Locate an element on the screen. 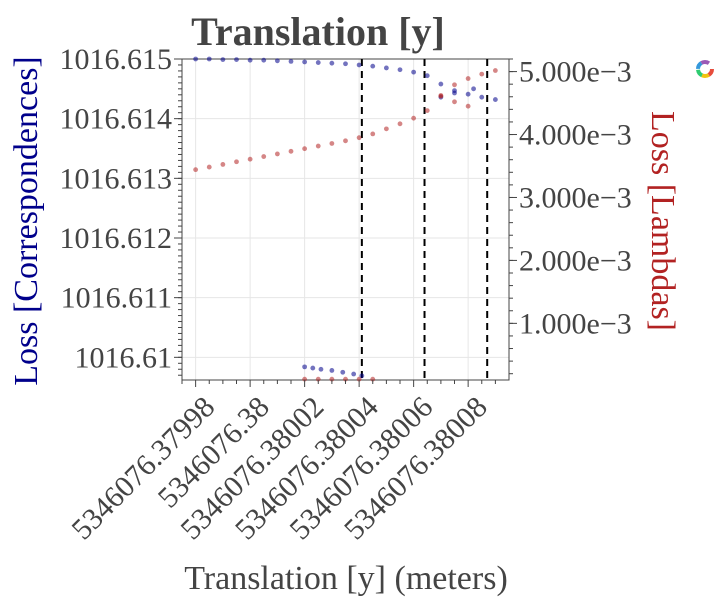 This screenshot has width=720, height=600. x-axis-title: Translation [y] (meters) is located at coordinates (346, 578).